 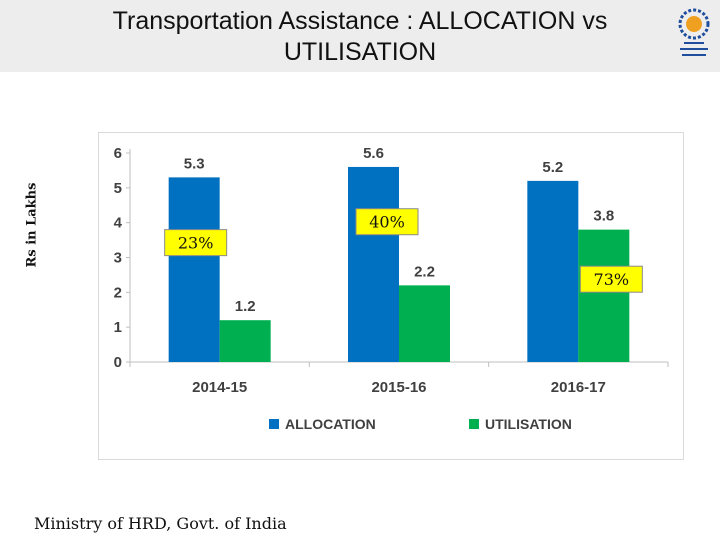 What do you see at coordinates (194, 163) in the screenshot?
I see `bar-value-label: 5.3` at bounding box center [194, 163].